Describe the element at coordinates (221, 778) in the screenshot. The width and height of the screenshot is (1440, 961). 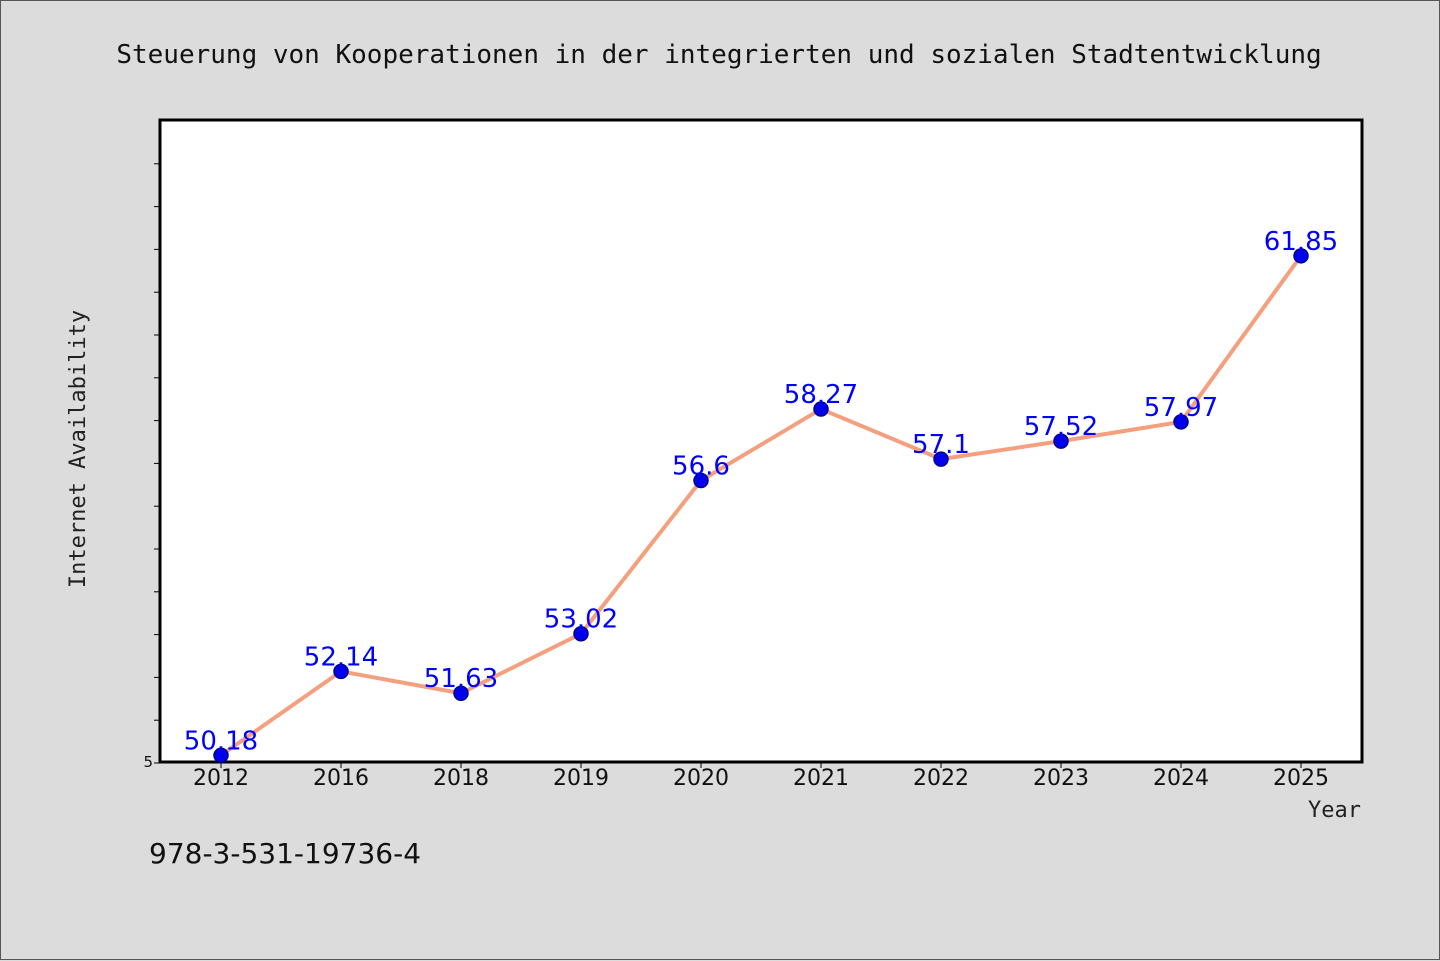
I see `x-tick-label: 2012` at that location.